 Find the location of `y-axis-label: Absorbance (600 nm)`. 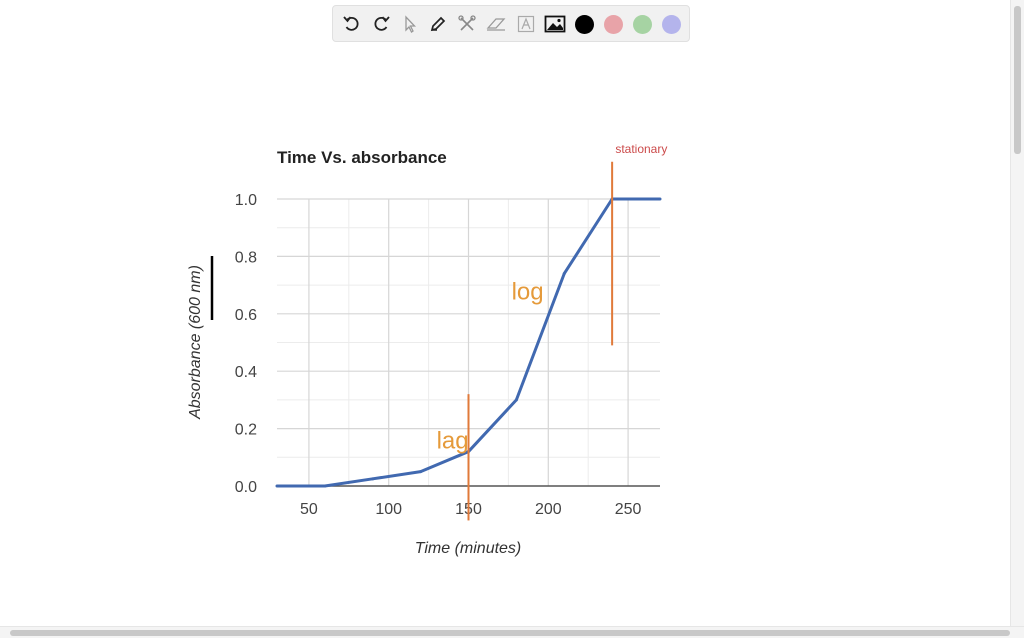

y-axis-label: Absorbance (600 nm) is located at coordinates (195, 342).